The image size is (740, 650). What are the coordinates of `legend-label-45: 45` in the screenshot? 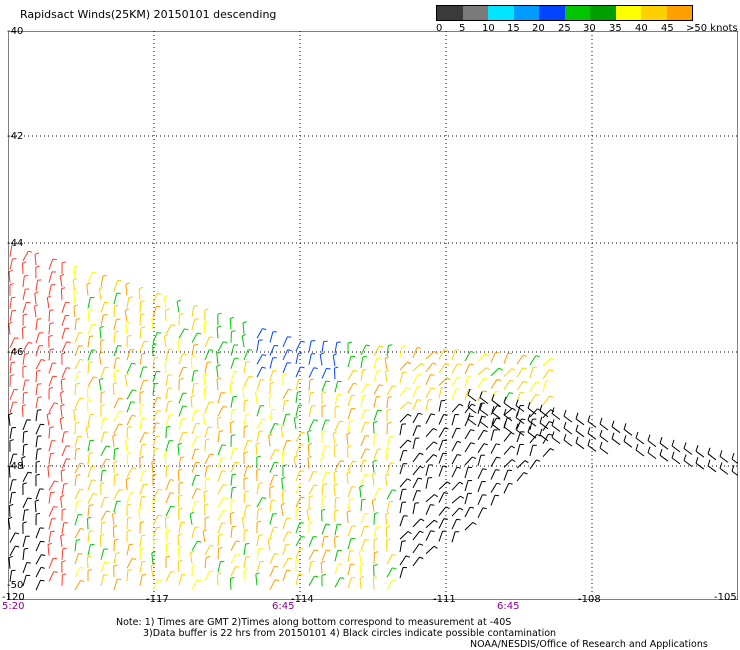 It's located at (667, 28).